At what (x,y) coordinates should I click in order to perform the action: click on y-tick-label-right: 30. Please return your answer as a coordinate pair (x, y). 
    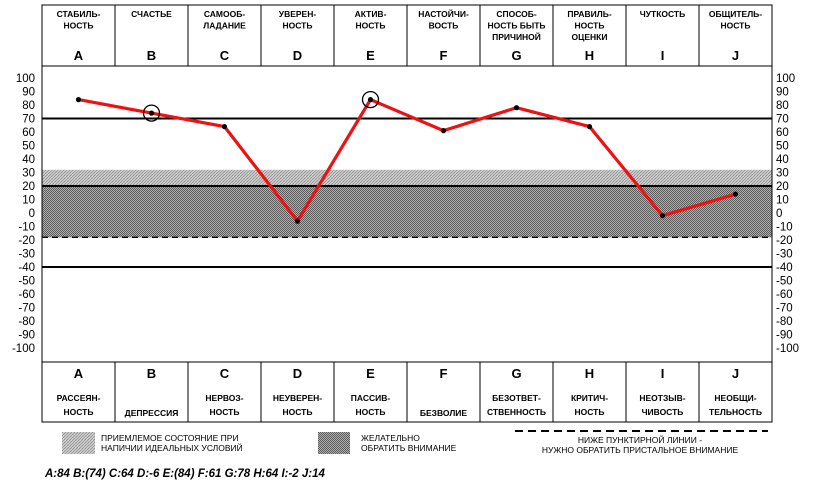
    Looking at the image, I should click on (782, 174).